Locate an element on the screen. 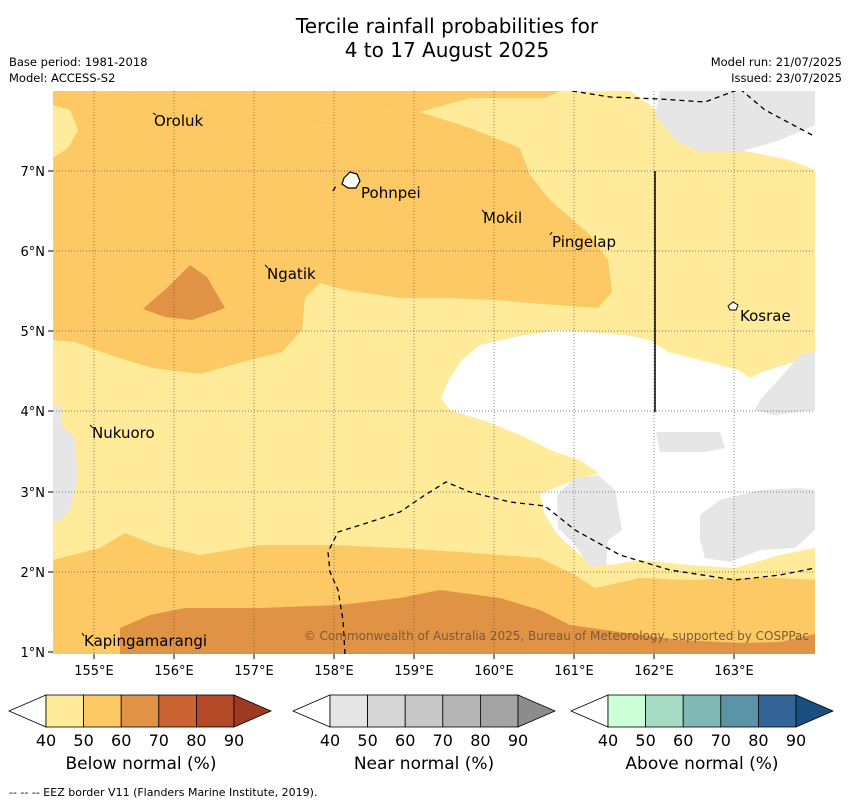 The width and height of the screenshot is (850, 804). colorbar-above-left-extension is located at coordinates (589, 711).